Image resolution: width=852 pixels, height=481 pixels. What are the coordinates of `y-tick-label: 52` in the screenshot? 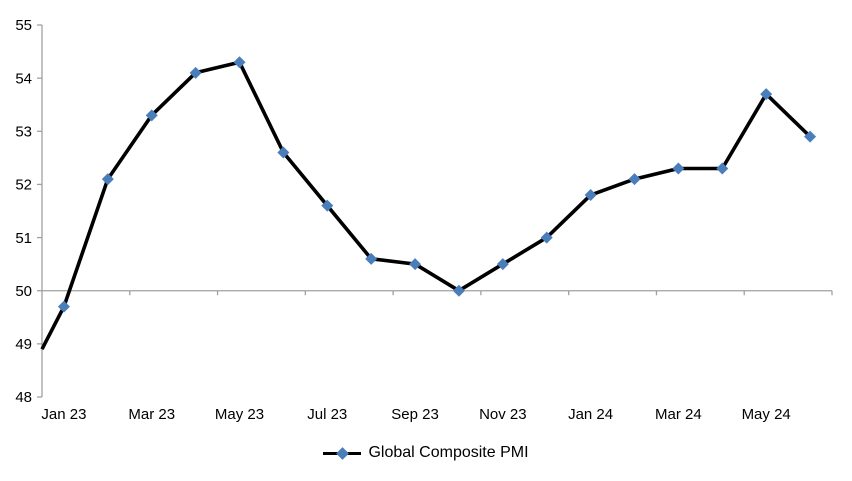 It's located at (23, 185).